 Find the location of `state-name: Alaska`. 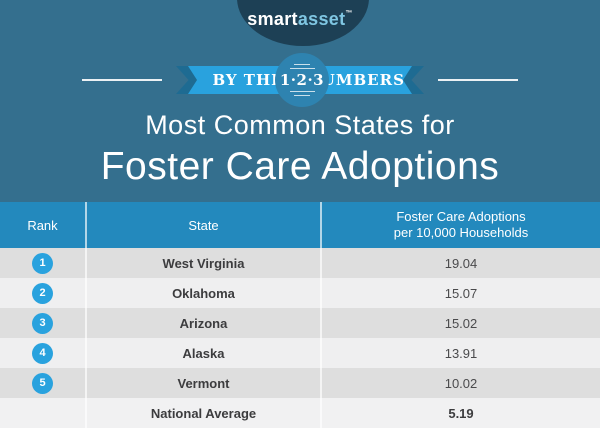

state-name: Alaska is located at coordinates (203, 353).